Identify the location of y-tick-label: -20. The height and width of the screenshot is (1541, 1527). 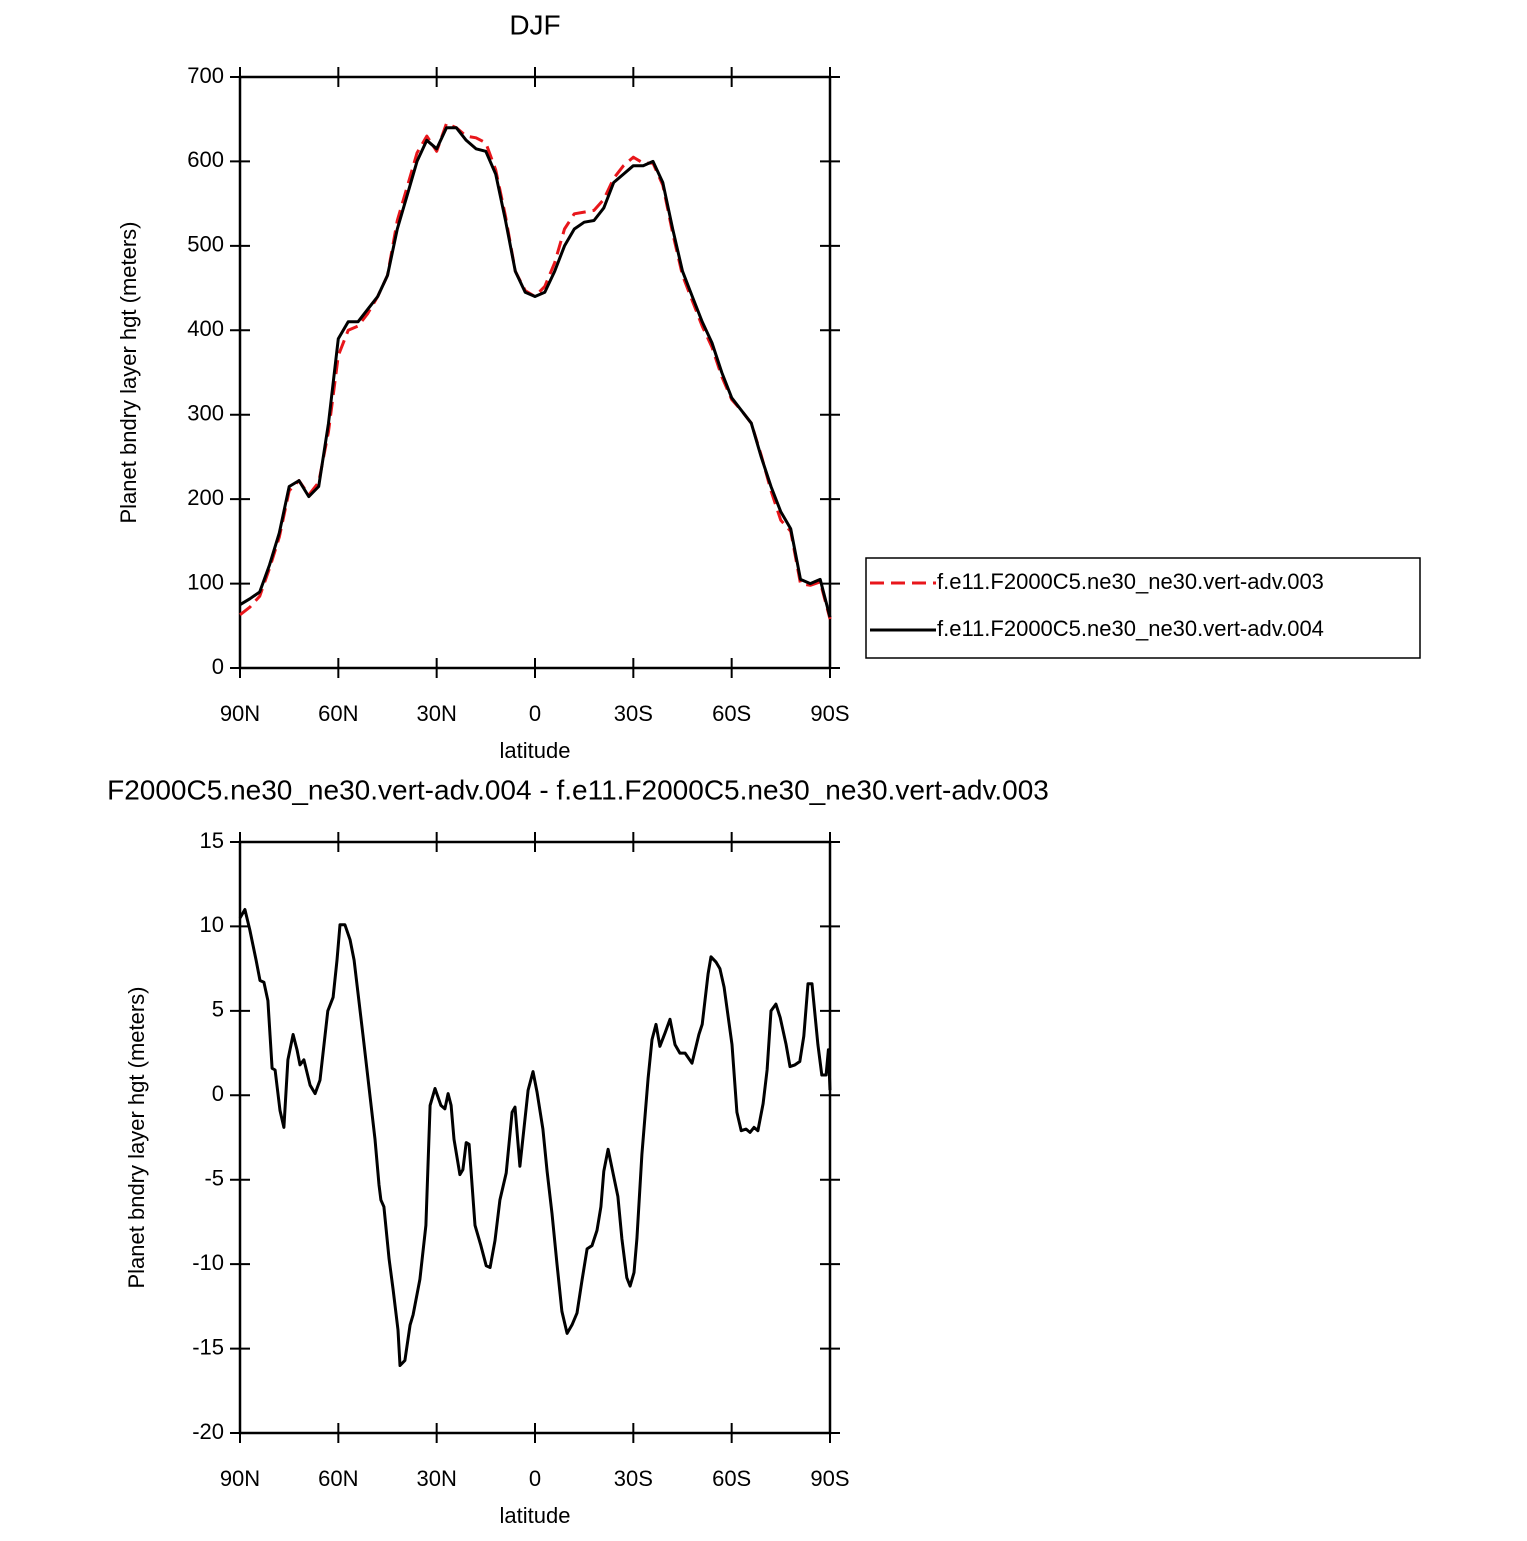
(208, 1431).